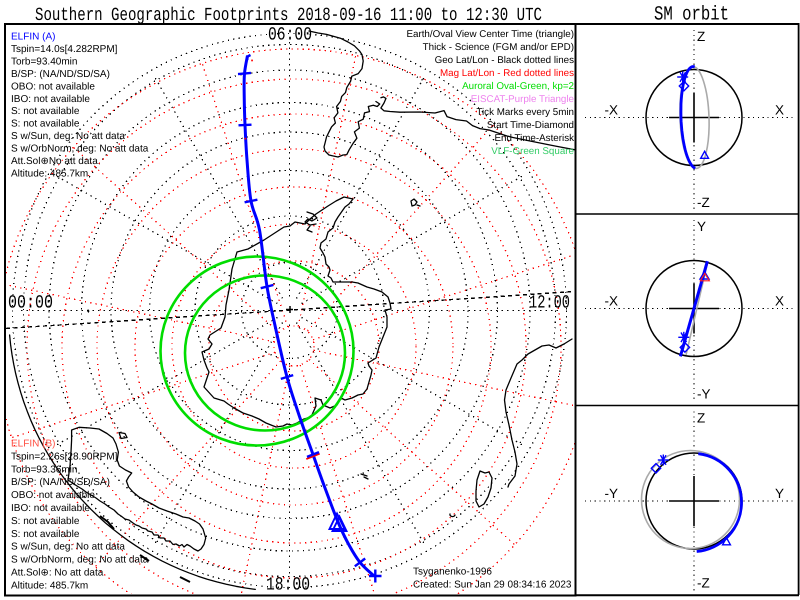 Image resolution: width=800 pixels, height=600 pixels. What do you see at coordinates (492, 585) in the screenshot?
I see `svg-text:Created: Sun Jan 29 08:34:16 2: Created: Sun Jan 29 08:34:16 2023` at bounding box center [492, 585].